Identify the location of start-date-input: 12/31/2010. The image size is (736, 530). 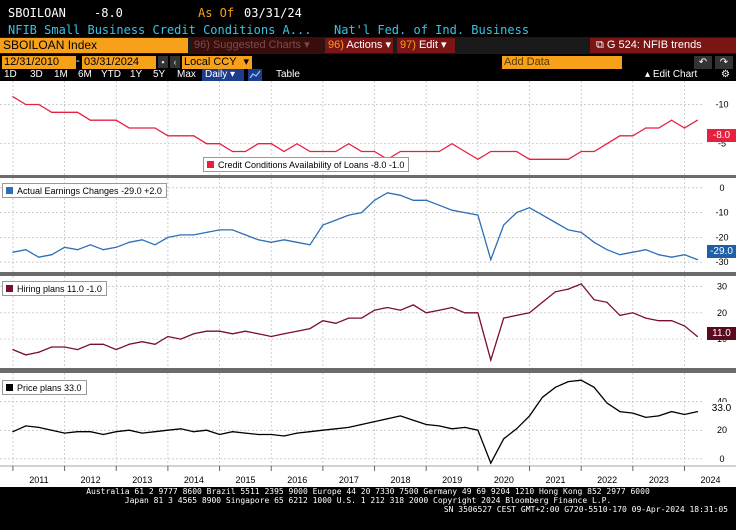
(39, 62).